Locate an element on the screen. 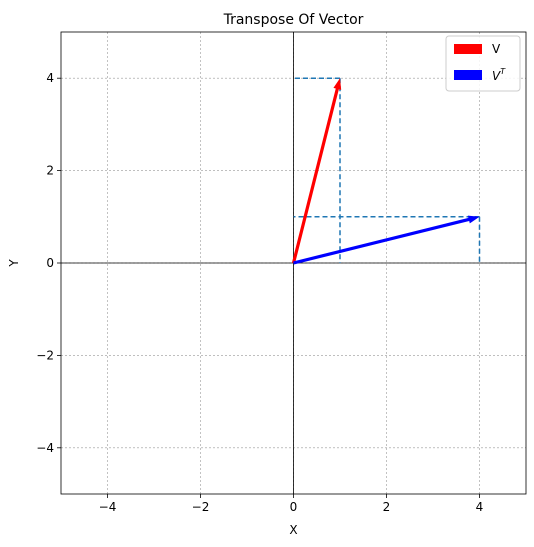 Image resolution: width=534 pixels, height=547 pixels. y-ticks: −4 −2 0 2 4 is located at coordinates (48, 263).